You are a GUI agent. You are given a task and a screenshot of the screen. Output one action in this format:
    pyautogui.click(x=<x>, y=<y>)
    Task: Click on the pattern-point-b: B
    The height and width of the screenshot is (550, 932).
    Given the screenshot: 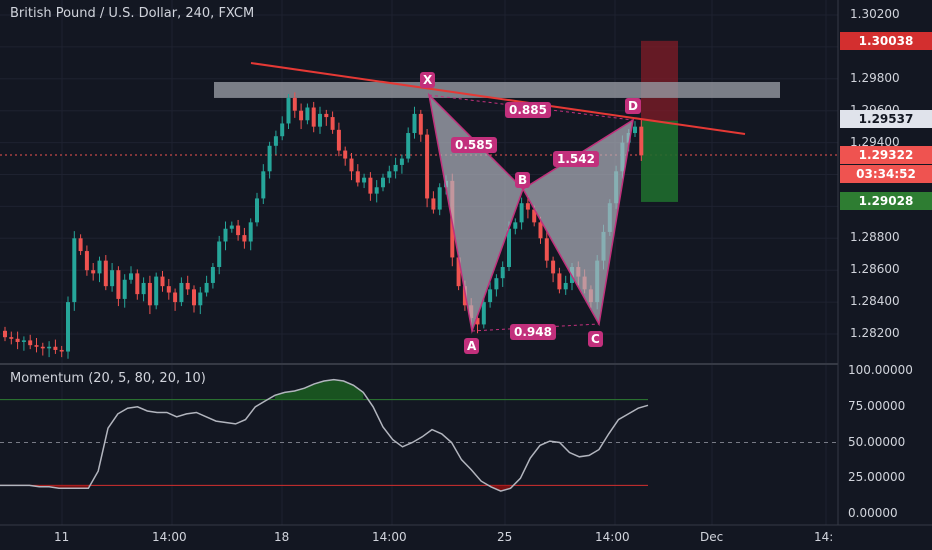 What is the action you would take?
    pyautogui.click(x=523, y=180)
    